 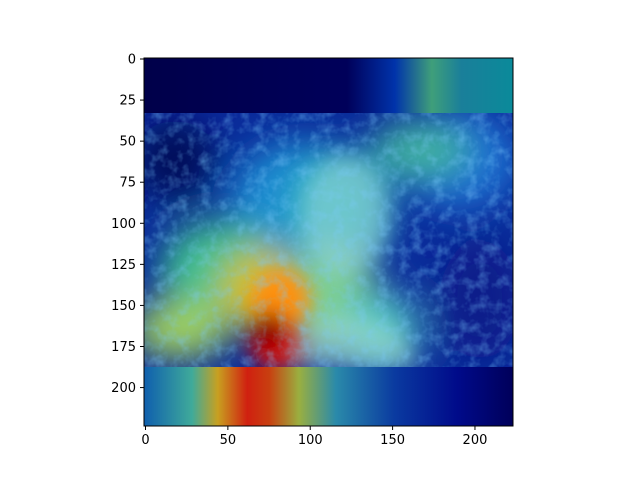 I want to click on y-tick-label: 50, so click(x=127, y=142).